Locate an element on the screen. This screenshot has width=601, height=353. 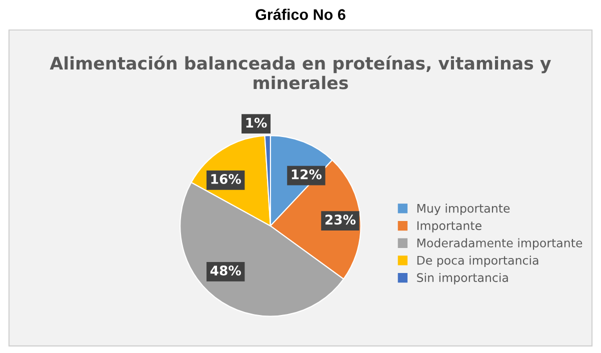
data-label: 23% is located at coordinates (340, 219).